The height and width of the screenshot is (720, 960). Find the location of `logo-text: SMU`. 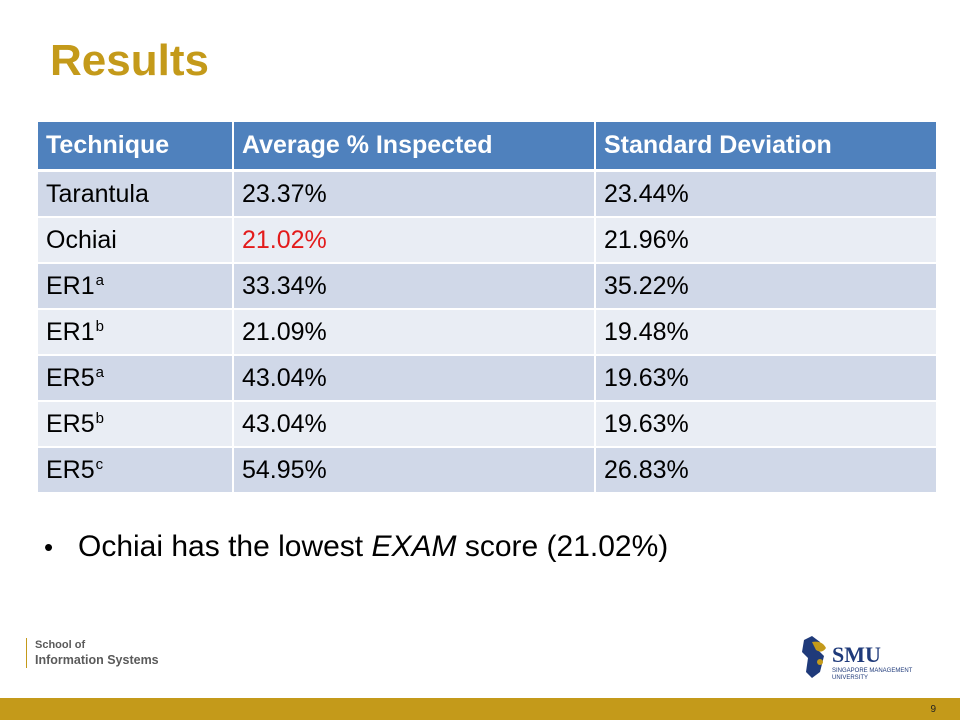

logo-text: SMU is located at coordinates (856, 654).